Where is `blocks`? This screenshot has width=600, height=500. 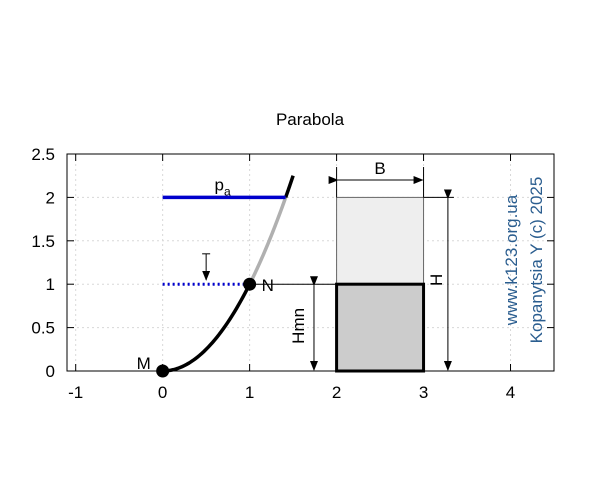 blocks is located at coordinates (380, 284).